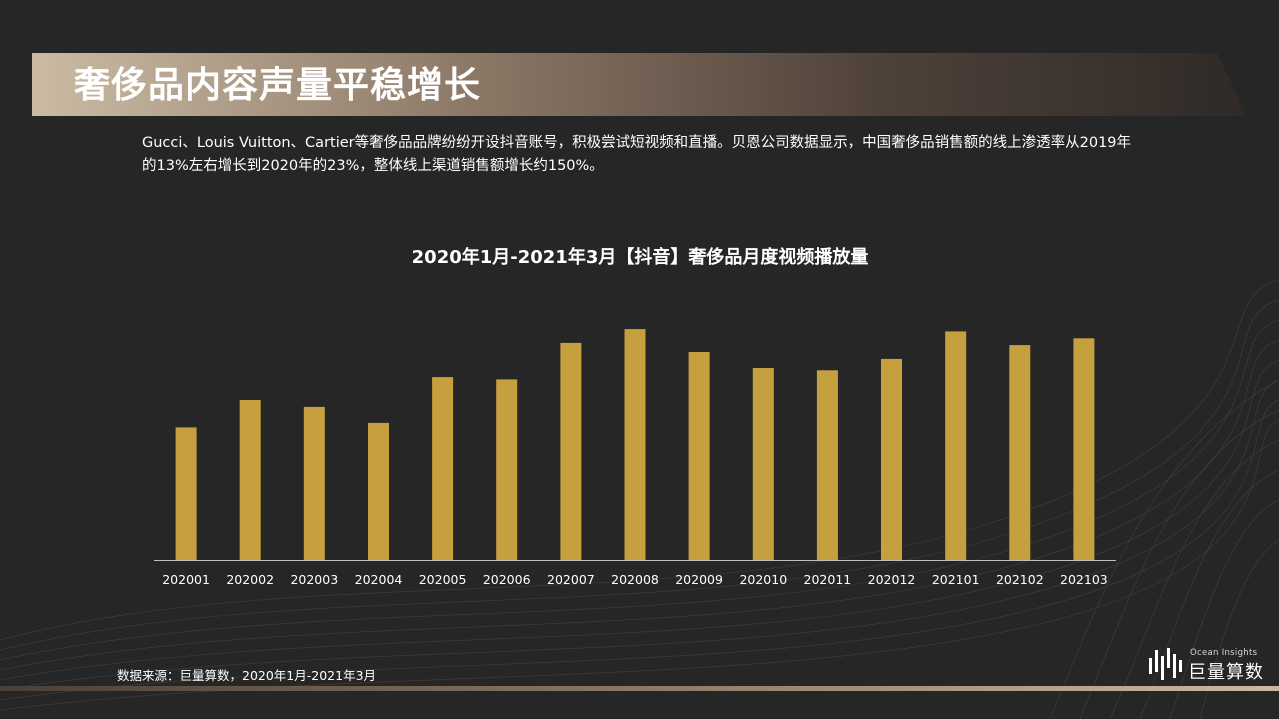 Image resolution: width=1279 pixels, height=719 pixels. Describe the element at coordinates (247, 675) in the screenshot. I see `data-source-note: 数据来源：巨量算数，2020年1月-2021年3月` at that location.